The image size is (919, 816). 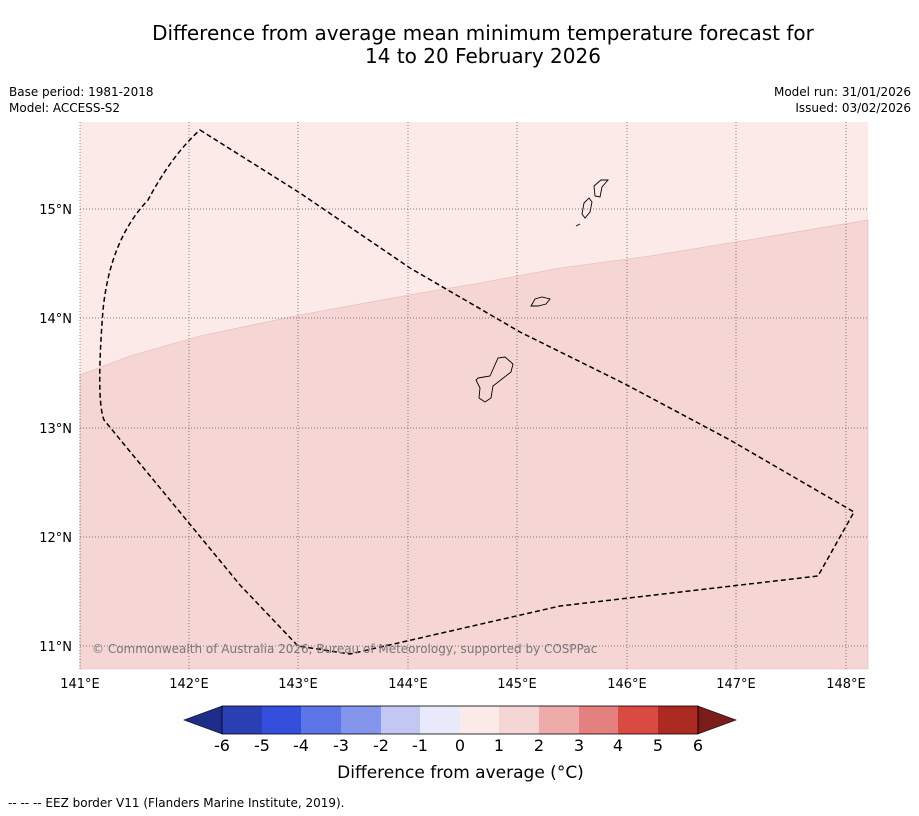 What do you see at coordinates (447, 773) in the screenshot?
I see `colorbar-label-text: Difference from average (` at bounding box center [447, 773].